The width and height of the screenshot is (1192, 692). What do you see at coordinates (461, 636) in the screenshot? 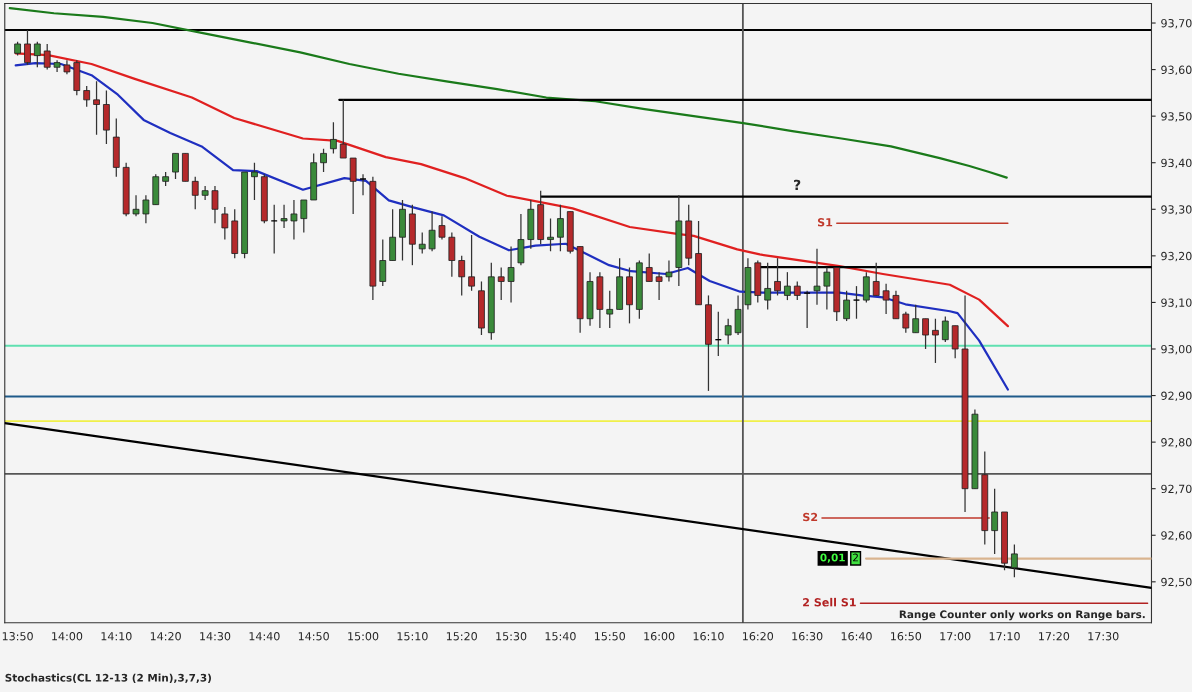
I see `x-tick-label: 15:20` at bounding box center [461, 636].